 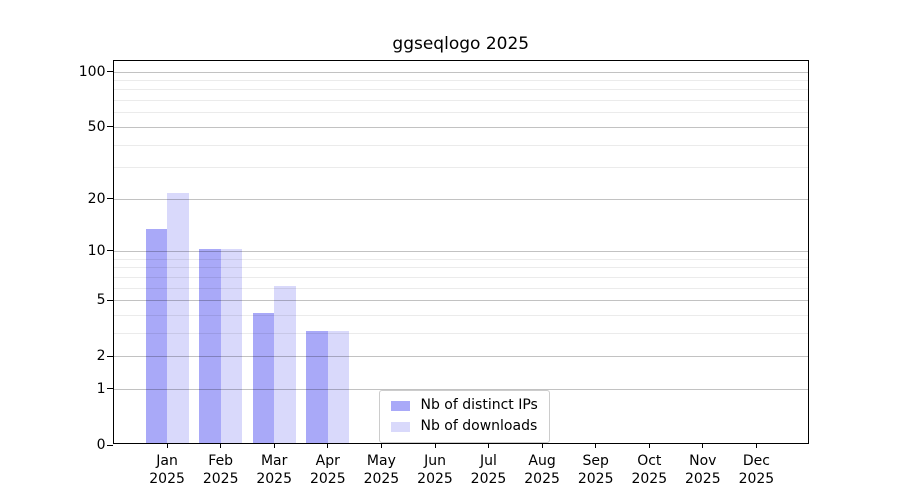 I want to click on x-tick-month: Jun, so click(x=435, y=461).